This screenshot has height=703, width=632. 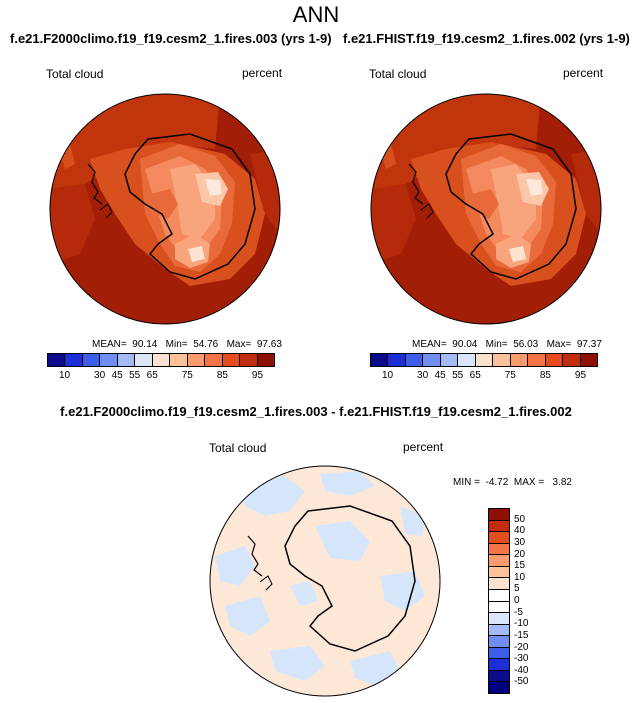 What do you see at coordinates (484, 368) in the screenshot?
I see `panel2-colorbar: 10 30 45 55 65 75 85 95` at bounding box center [484, 368].